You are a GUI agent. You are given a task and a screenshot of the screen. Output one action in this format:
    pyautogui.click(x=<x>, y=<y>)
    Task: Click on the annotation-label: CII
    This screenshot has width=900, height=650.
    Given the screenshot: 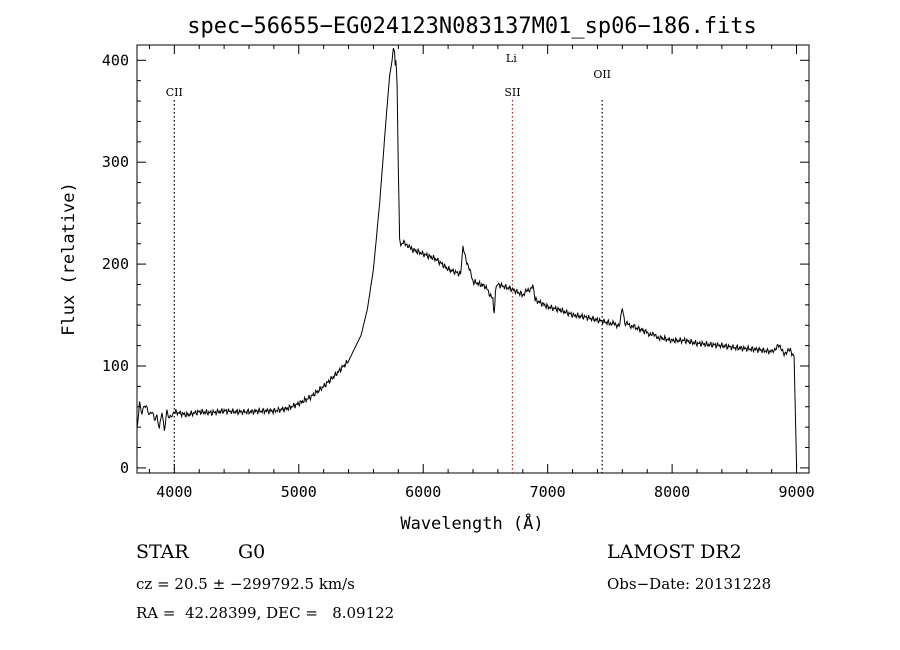 What is the action you would take?
    pyautogui.click(x=174, y=92)
    